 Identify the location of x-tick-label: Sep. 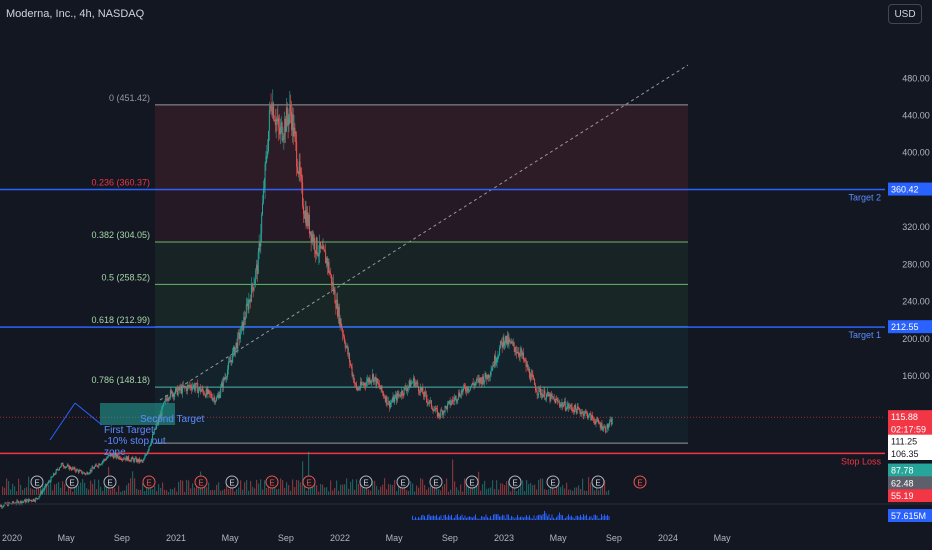
(450, 538).